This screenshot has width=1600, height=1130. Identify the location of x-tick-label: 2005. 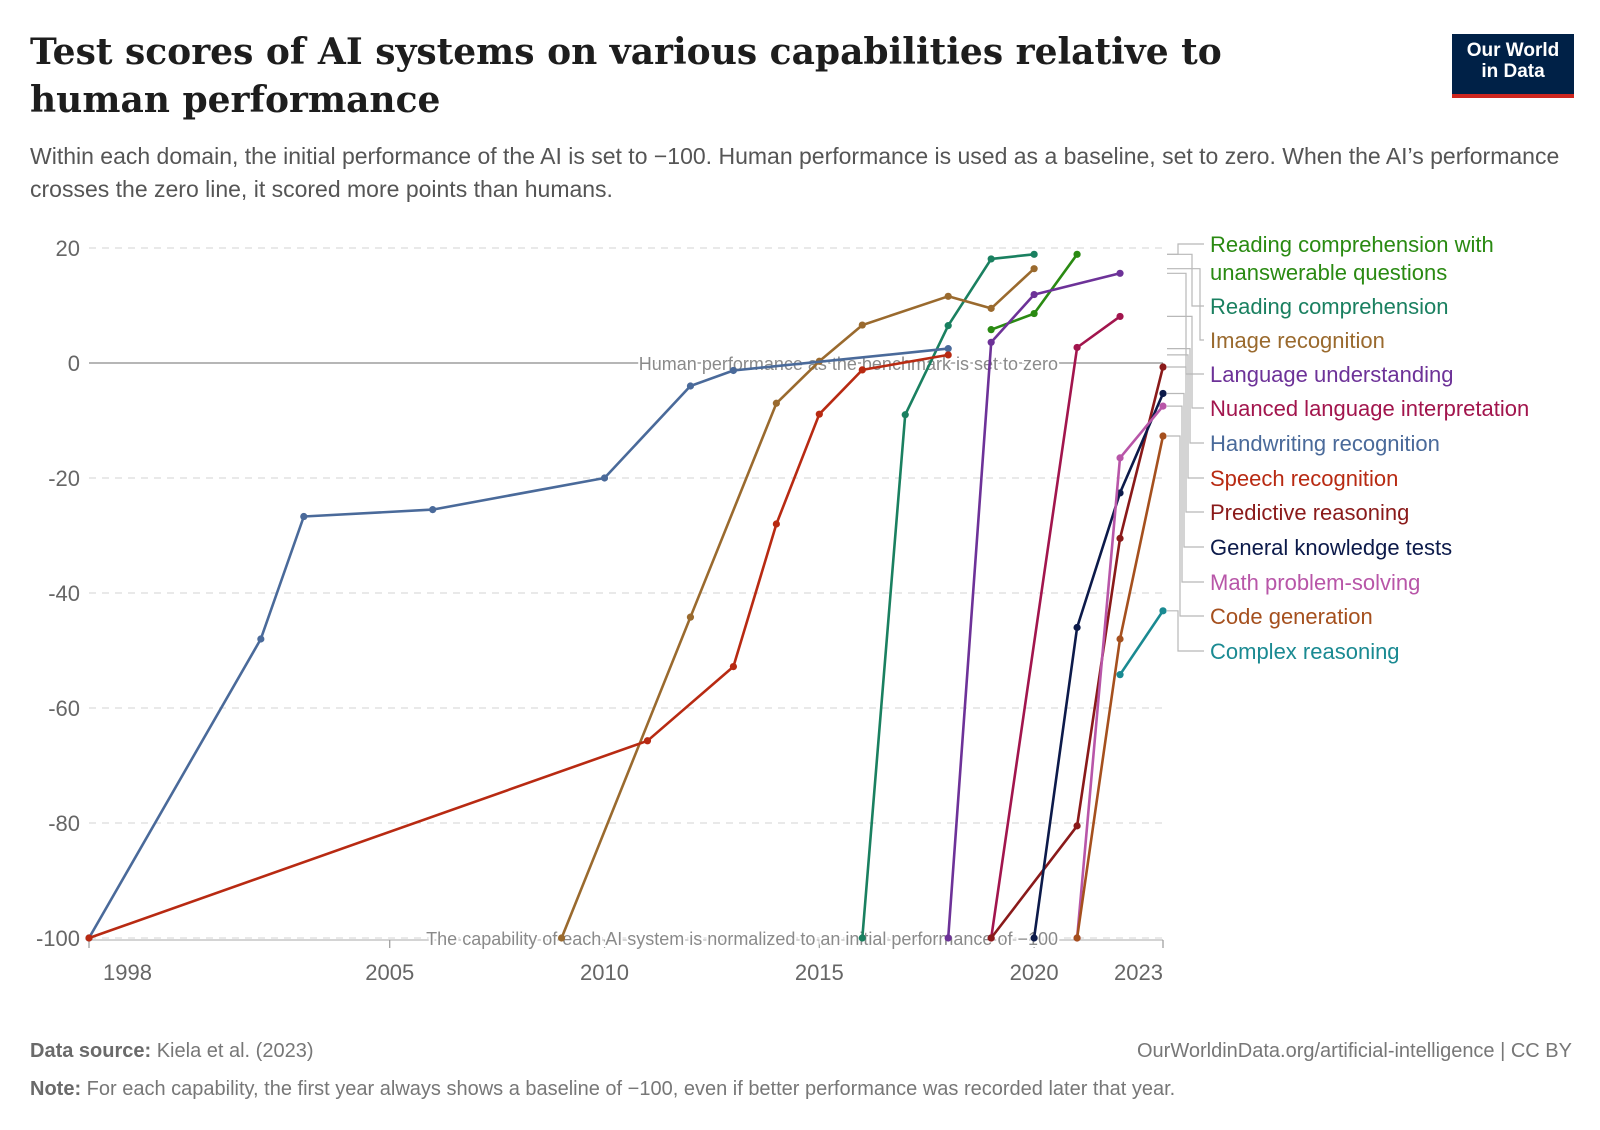
(389, 972).